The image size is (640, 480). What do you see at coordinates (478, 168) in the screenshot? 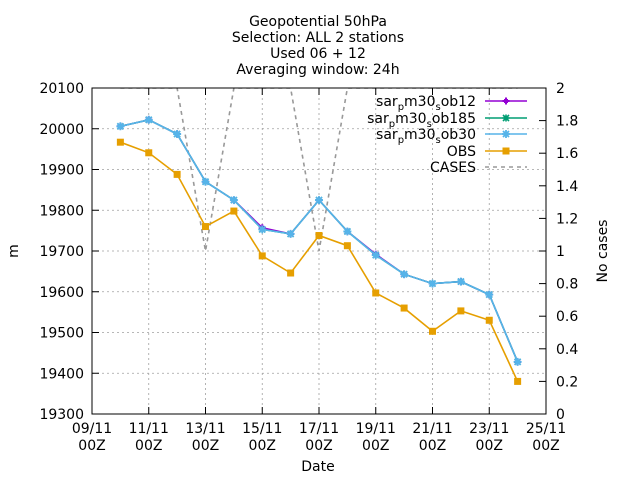
I see `legend-item: CASES` at bounding box center [478, 168].